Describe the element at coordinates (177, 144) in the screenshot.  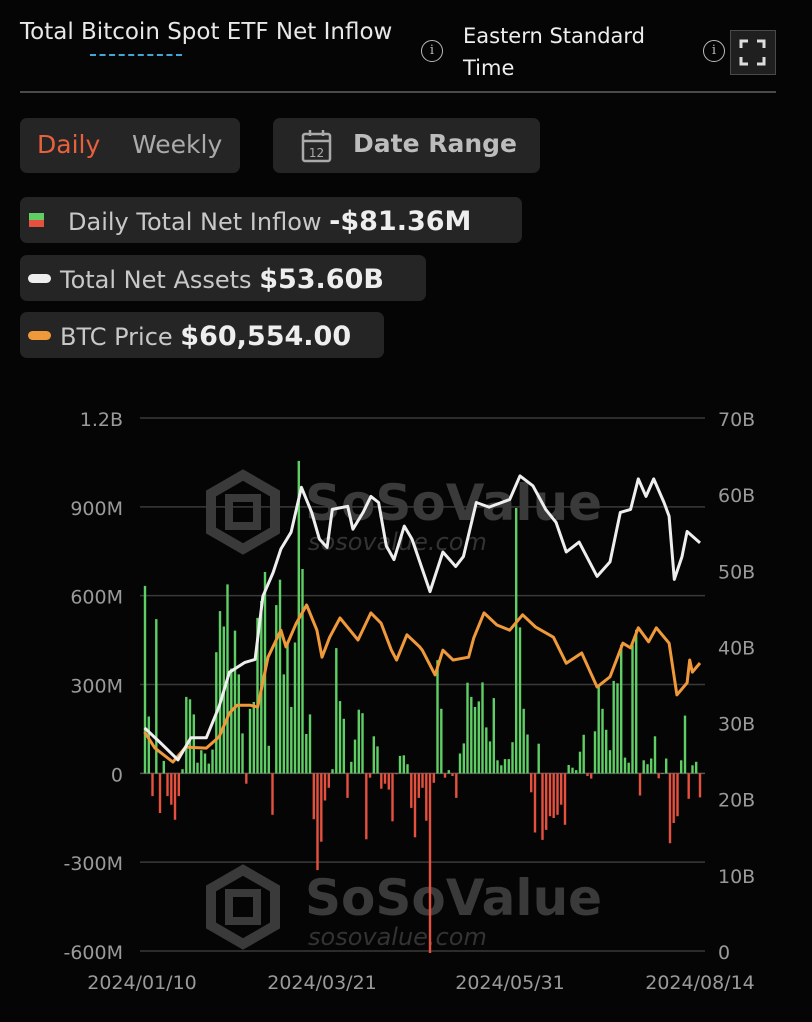
I see `tab-weekly: Weekly` at that location.